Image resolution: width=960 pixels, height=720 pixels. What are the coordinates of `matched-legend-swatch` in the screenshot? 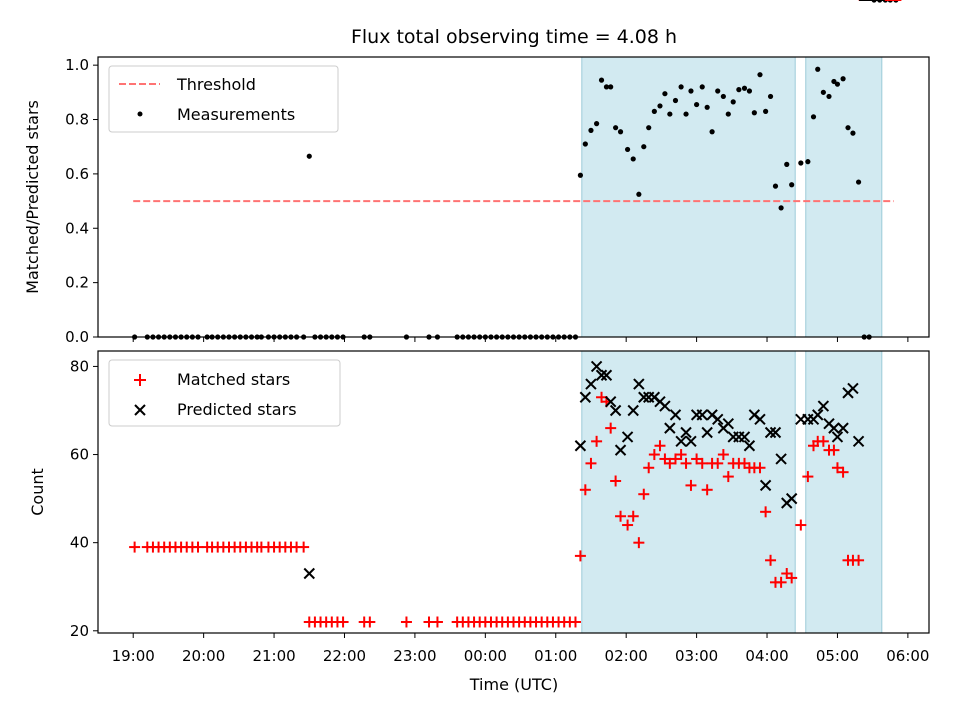 It's located at (140, 380).